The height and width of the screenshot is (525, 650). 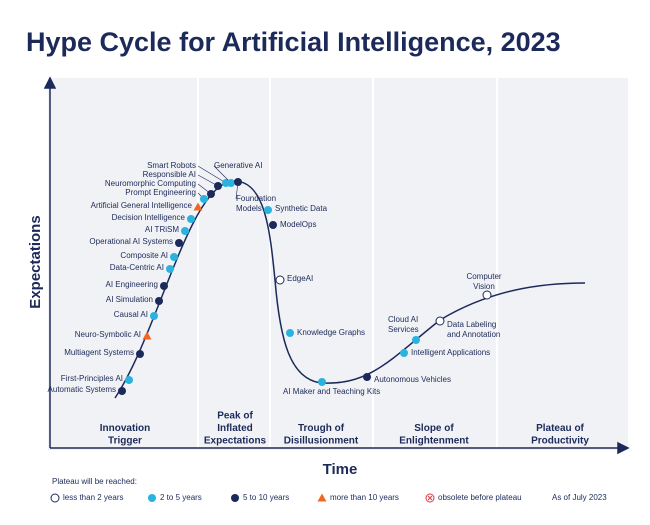 What do you see at coordinates (484, 286) in the screenshot?
I see `point-label: Vision` at bounding box center [484, 286].